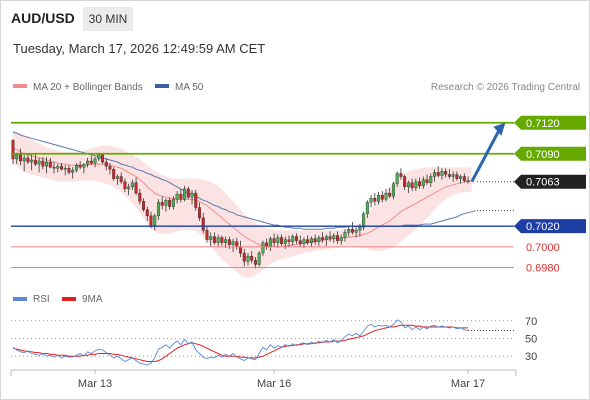  What do you see at coordinates (543, 124) in the screenshot?
I see `level-label-0: 0.7120` at bounding box center [543, 124].